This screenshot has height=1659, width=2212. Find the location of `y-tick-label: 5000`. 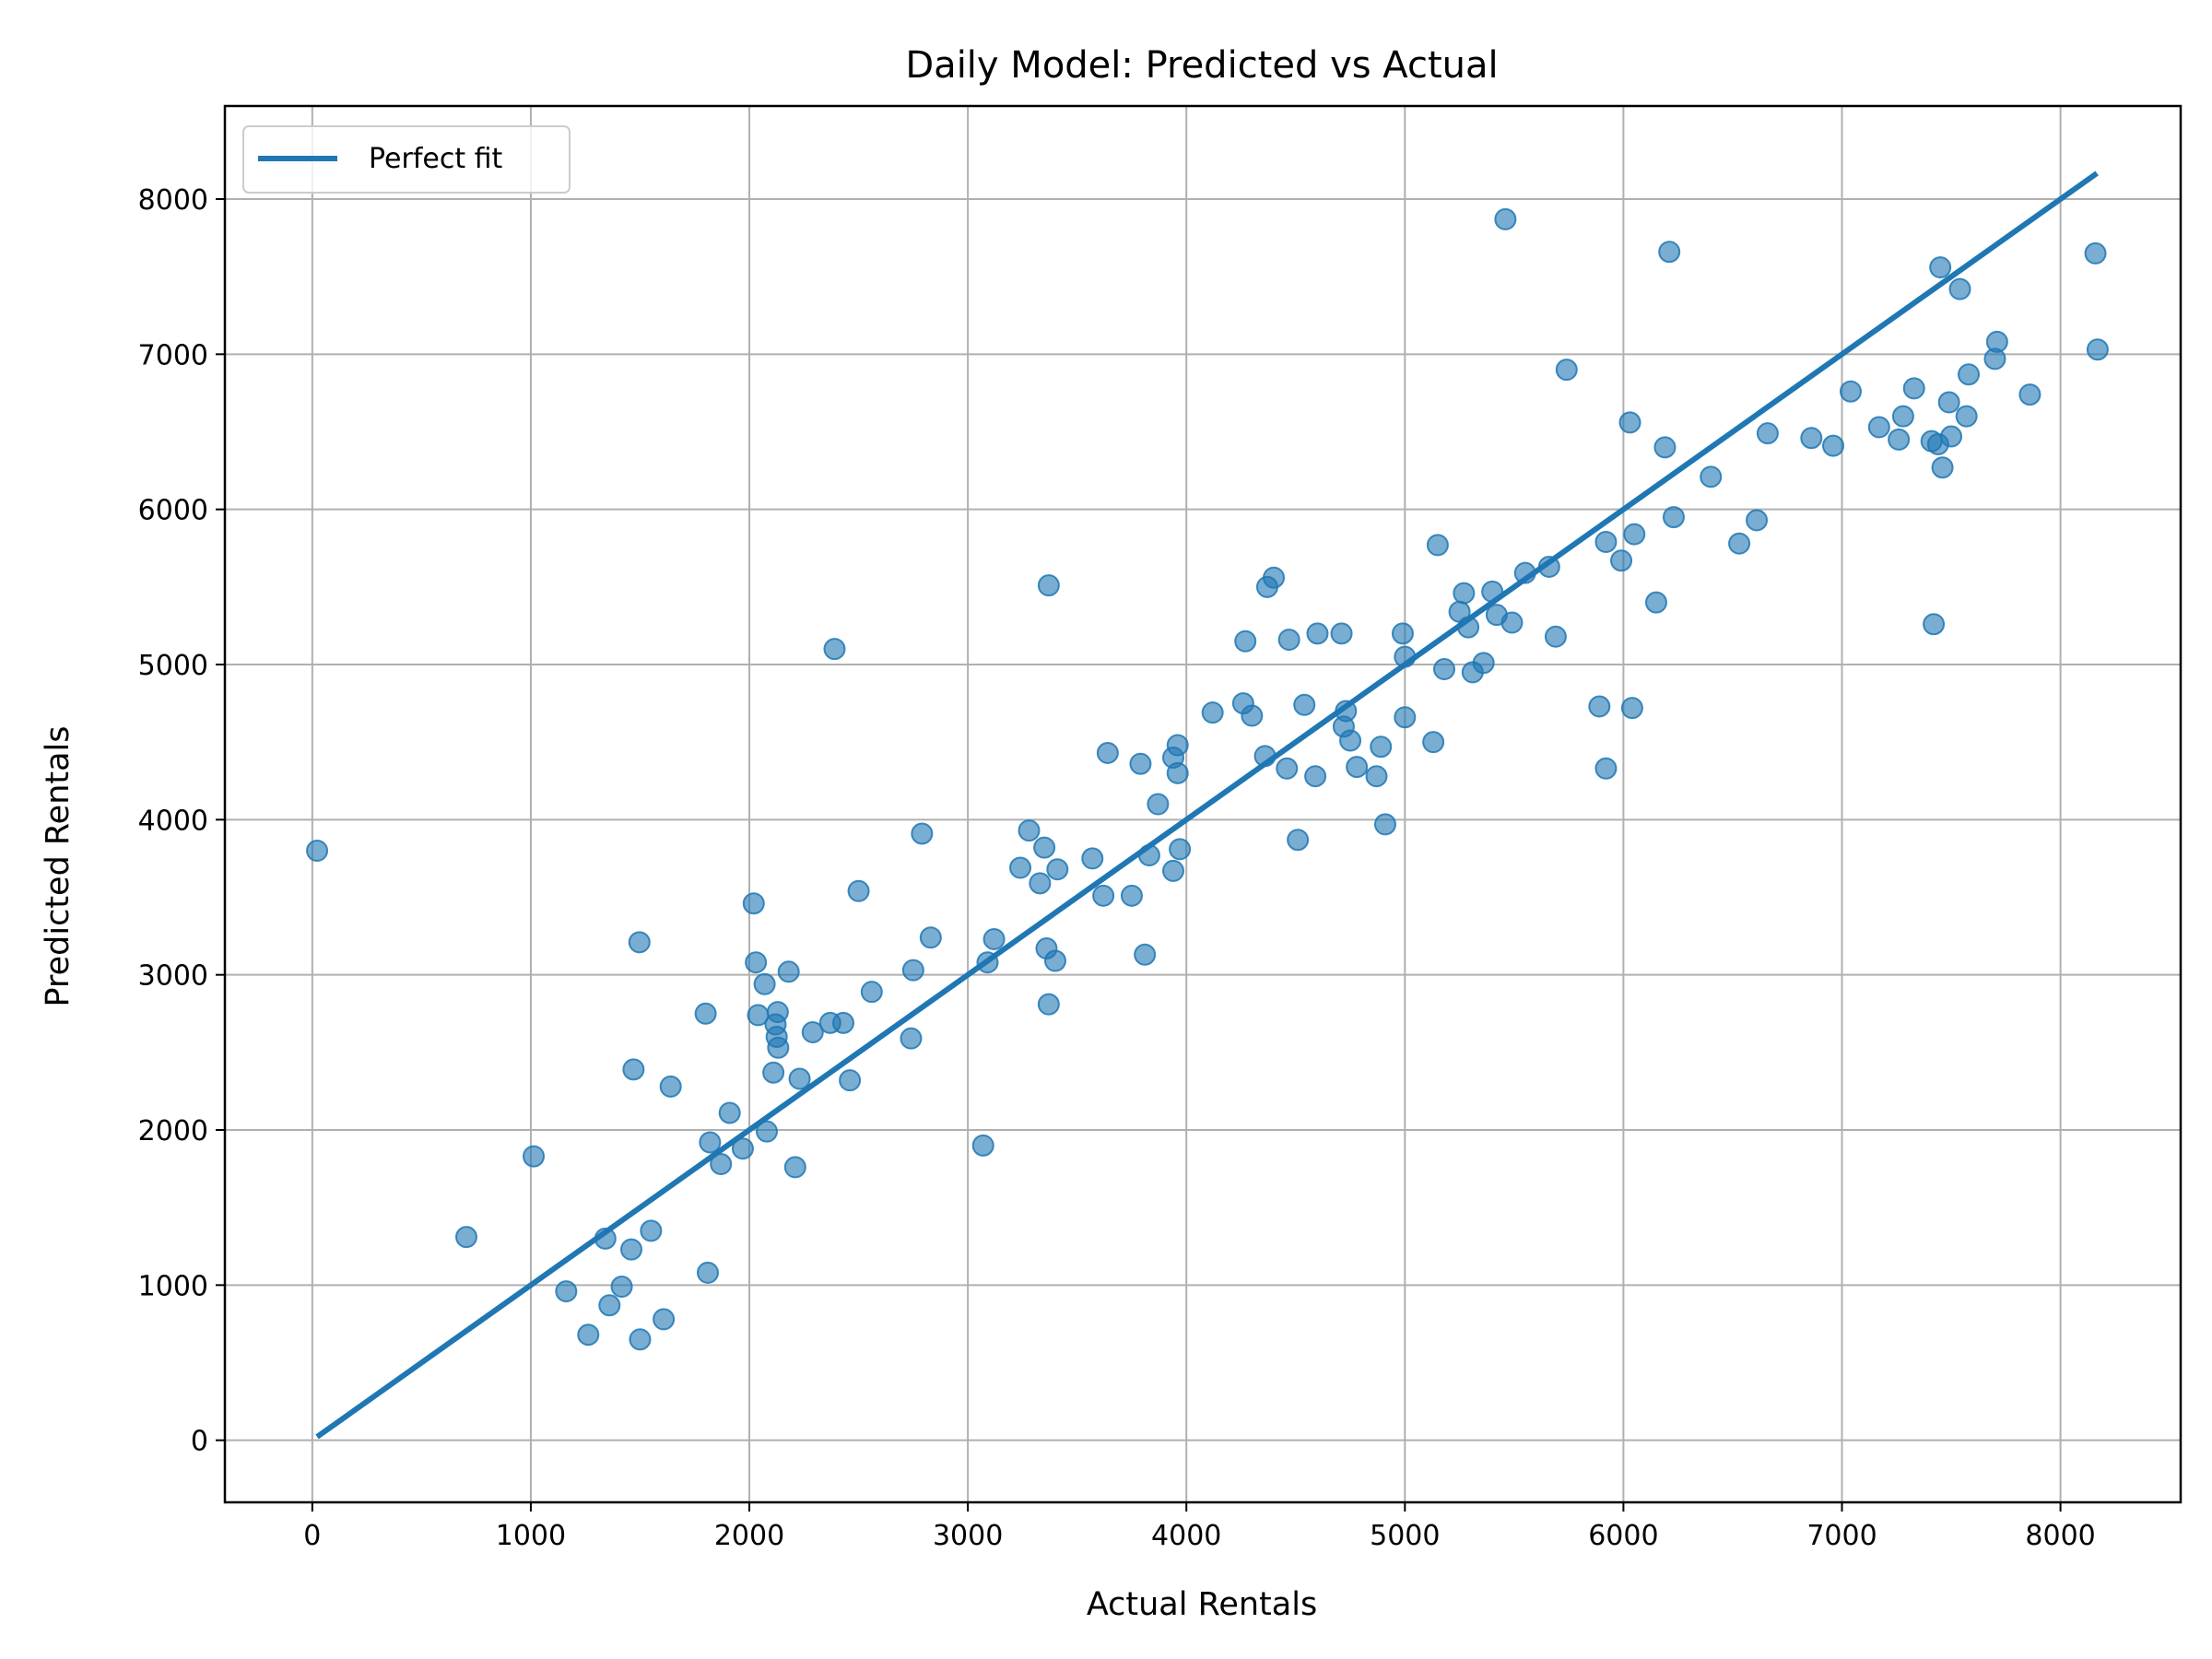

y-tick-label: 5000 is located at coordinates (173, 666).